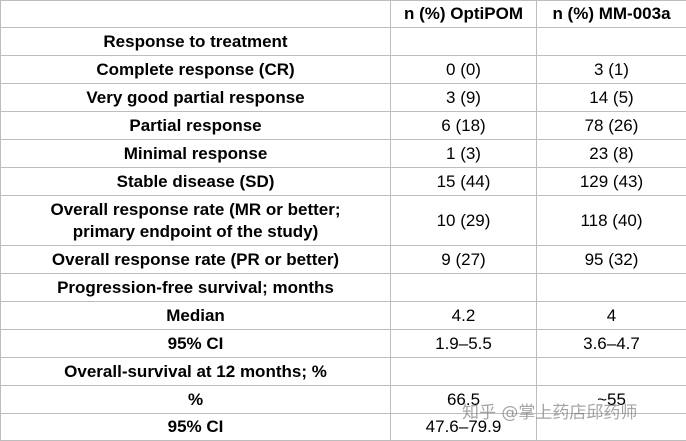 The image size is (686, 441). I want to click on table-row: Response to treatment, so click(343, 42).